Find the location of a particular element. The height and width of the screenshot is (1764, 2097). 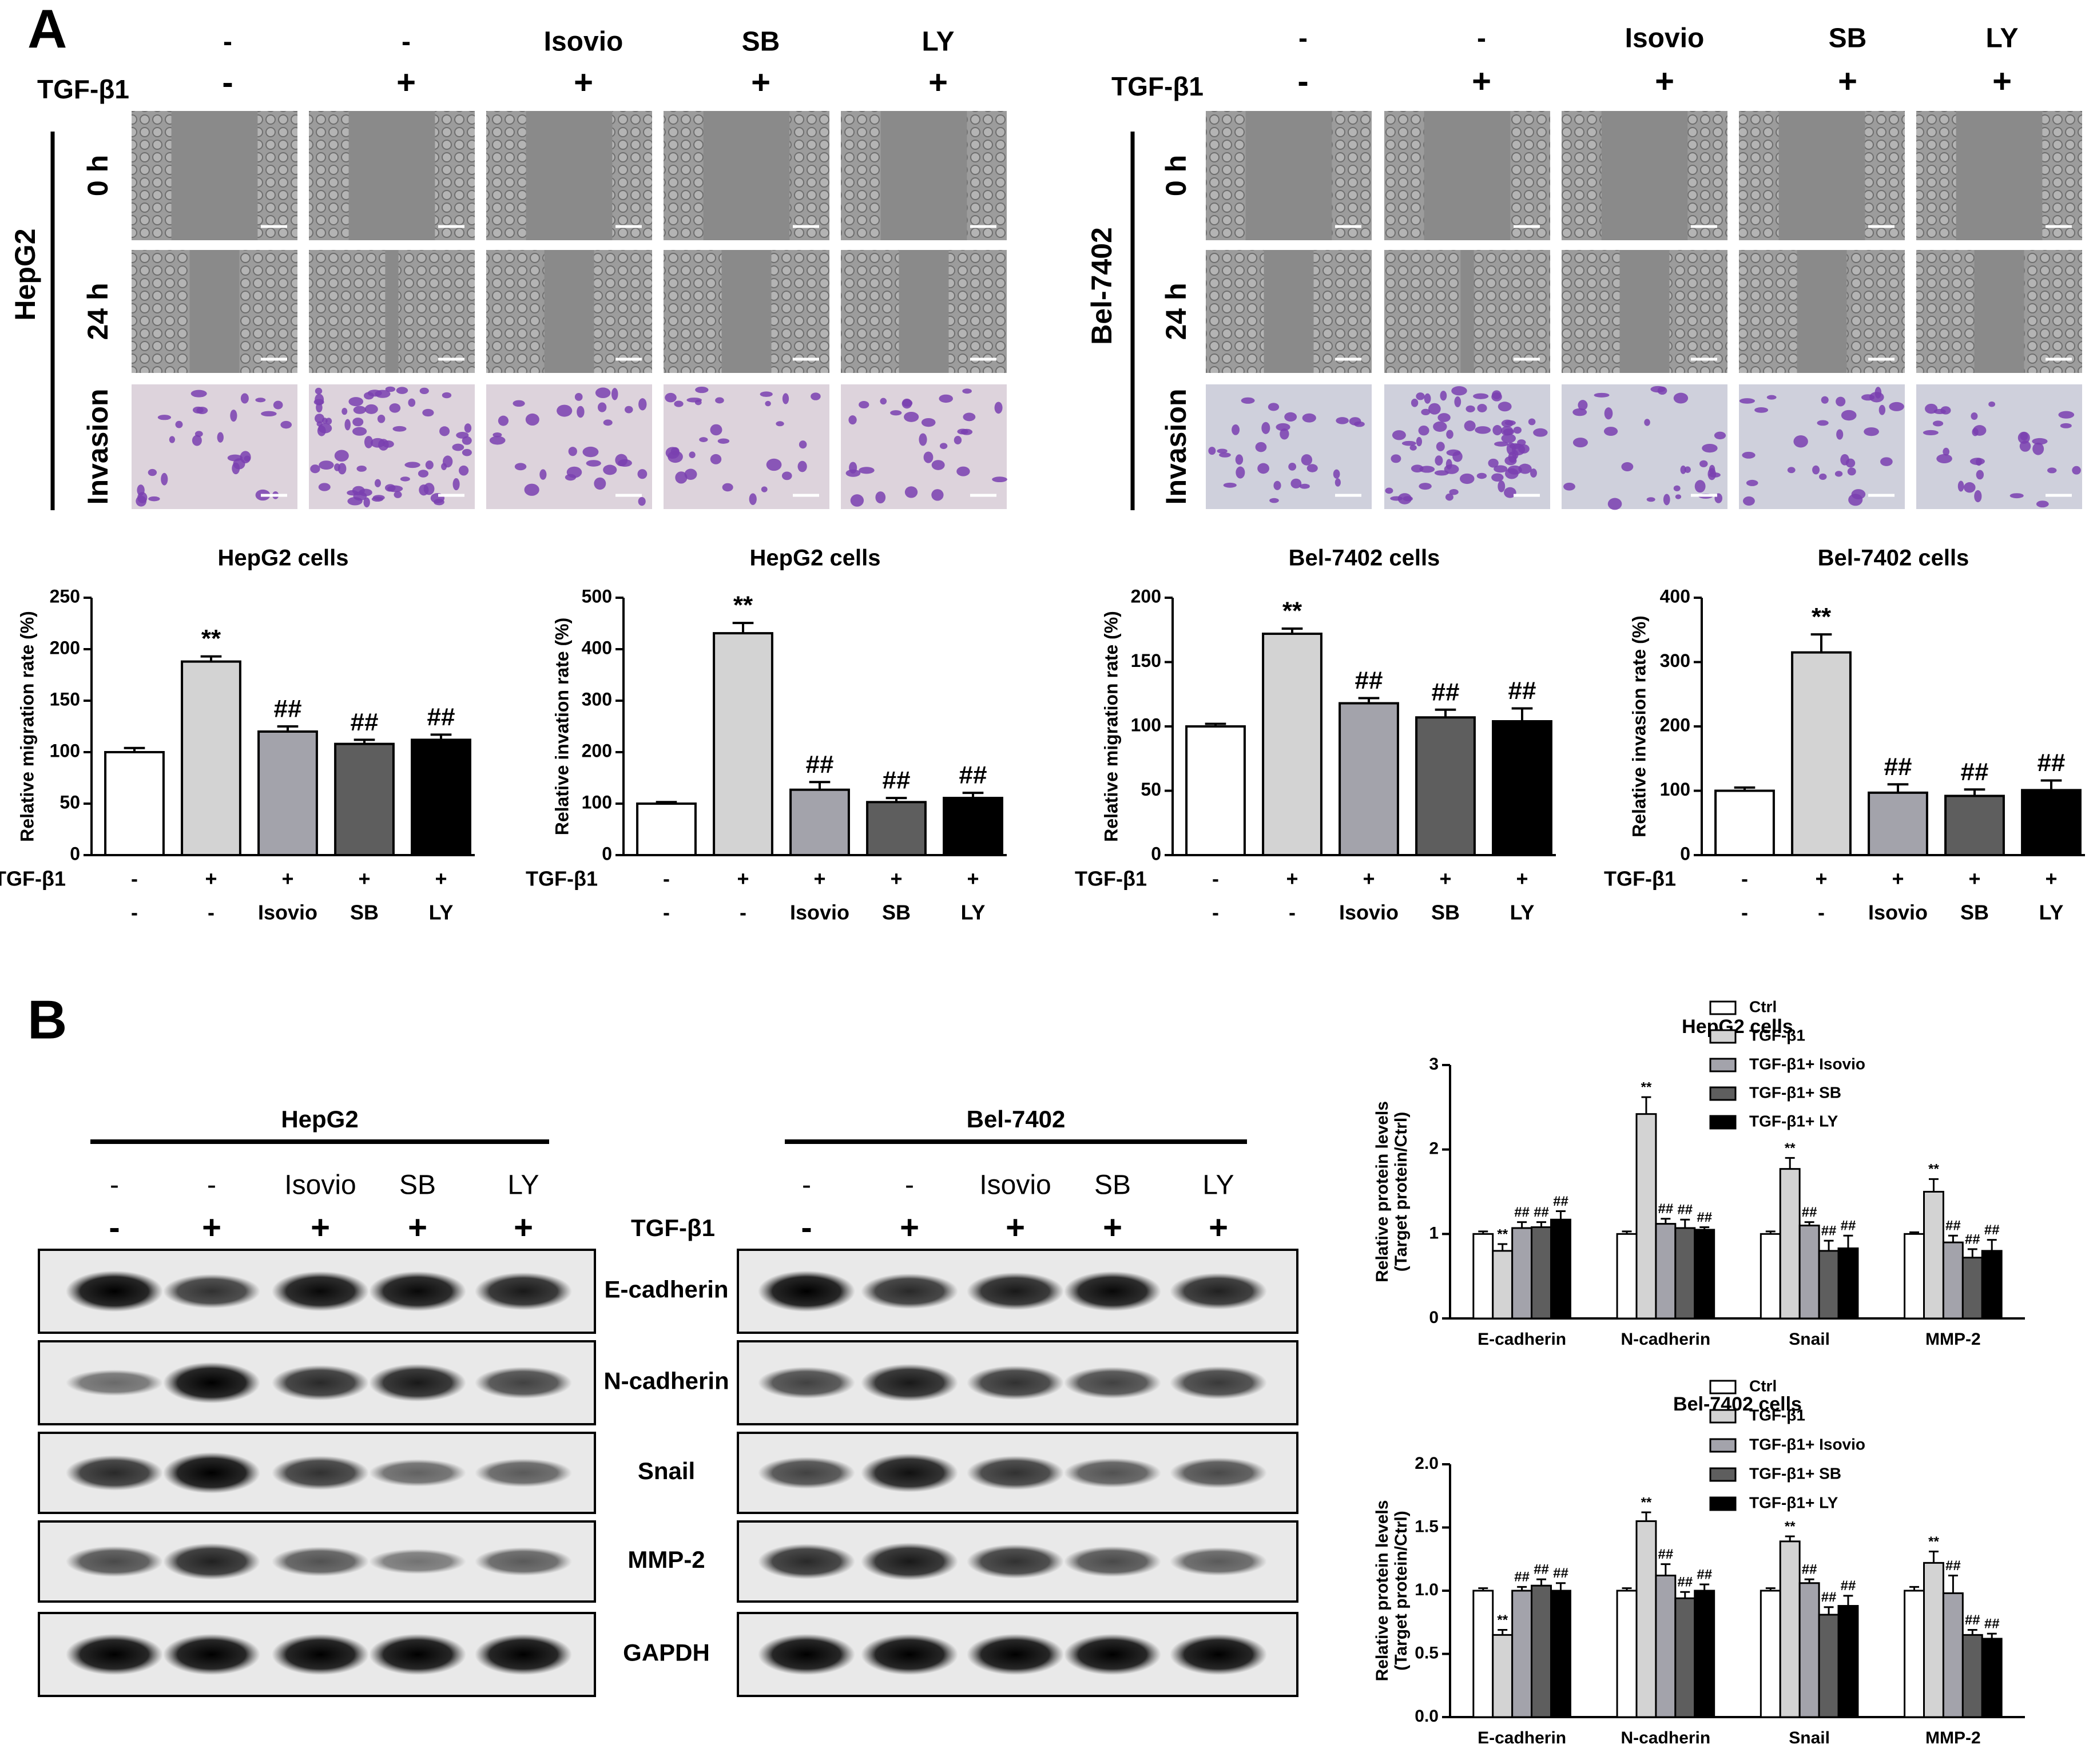

micrograph is located at coordinates (1999, 311).